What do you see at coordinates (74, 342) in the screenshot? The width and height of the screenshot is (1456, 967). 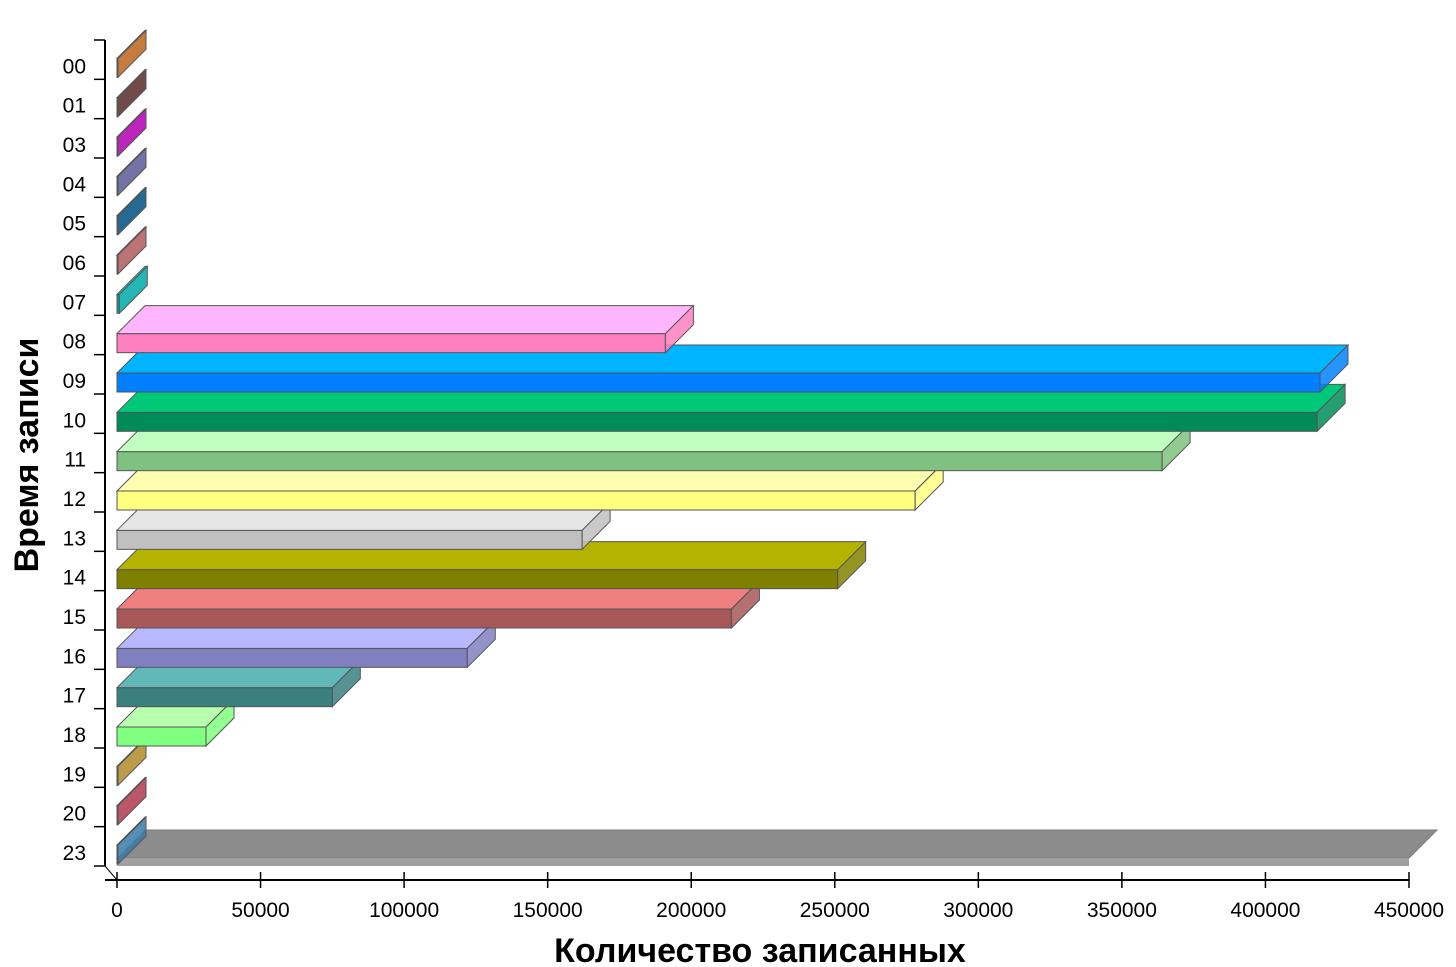 I see `y-tick-label: 08` at bounding box center [74, 342].